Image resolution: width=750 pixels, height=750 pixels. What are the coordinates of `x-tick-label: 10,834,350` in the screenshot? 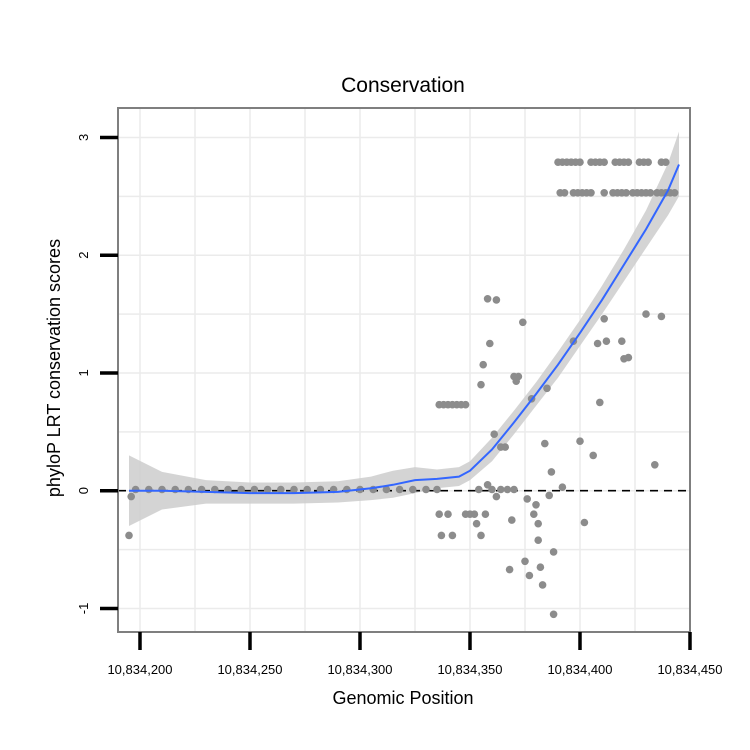 It's located at (469, 669).